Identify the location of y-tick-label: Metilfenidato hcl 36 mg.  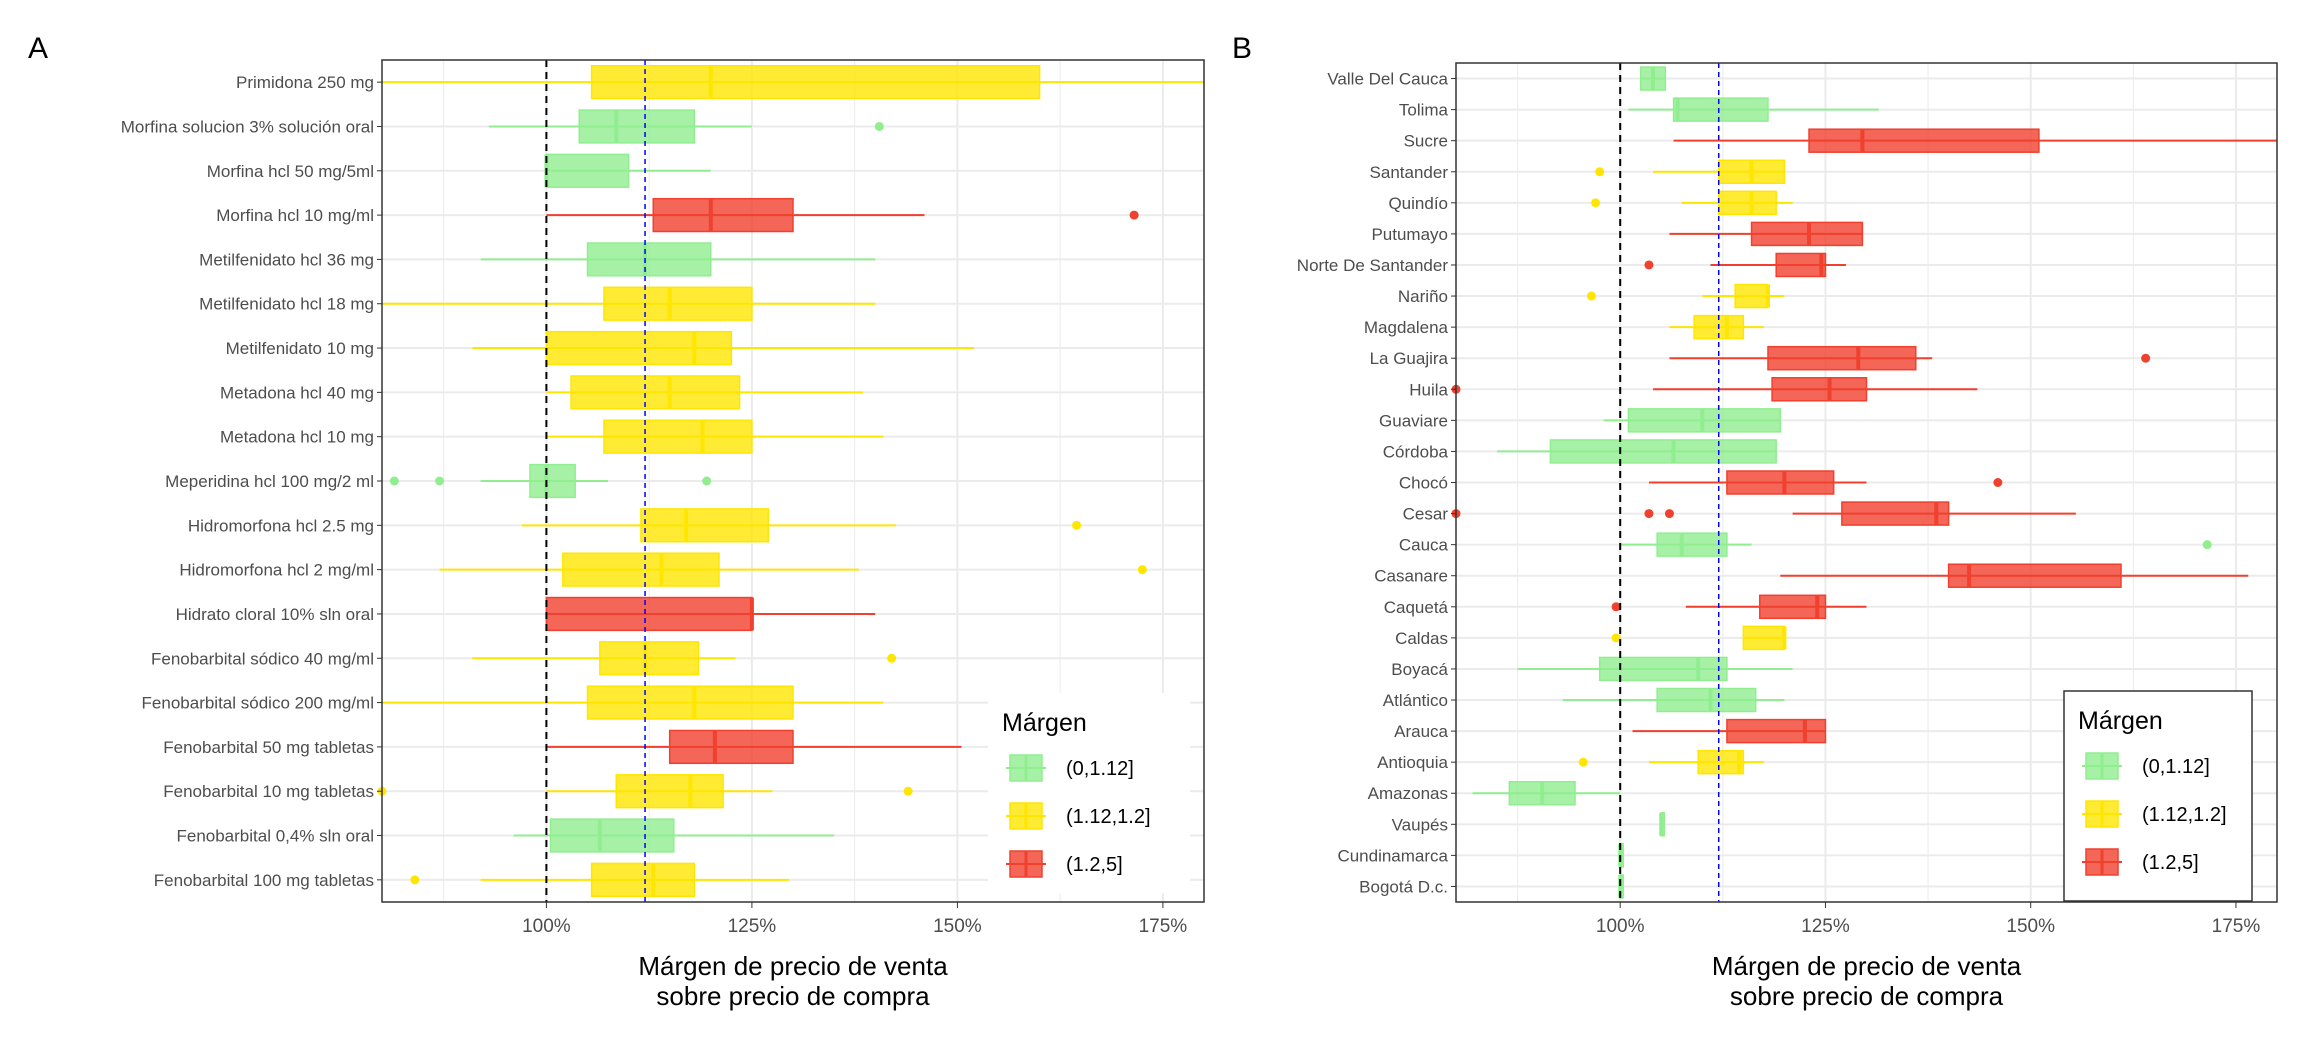
(286, 259).